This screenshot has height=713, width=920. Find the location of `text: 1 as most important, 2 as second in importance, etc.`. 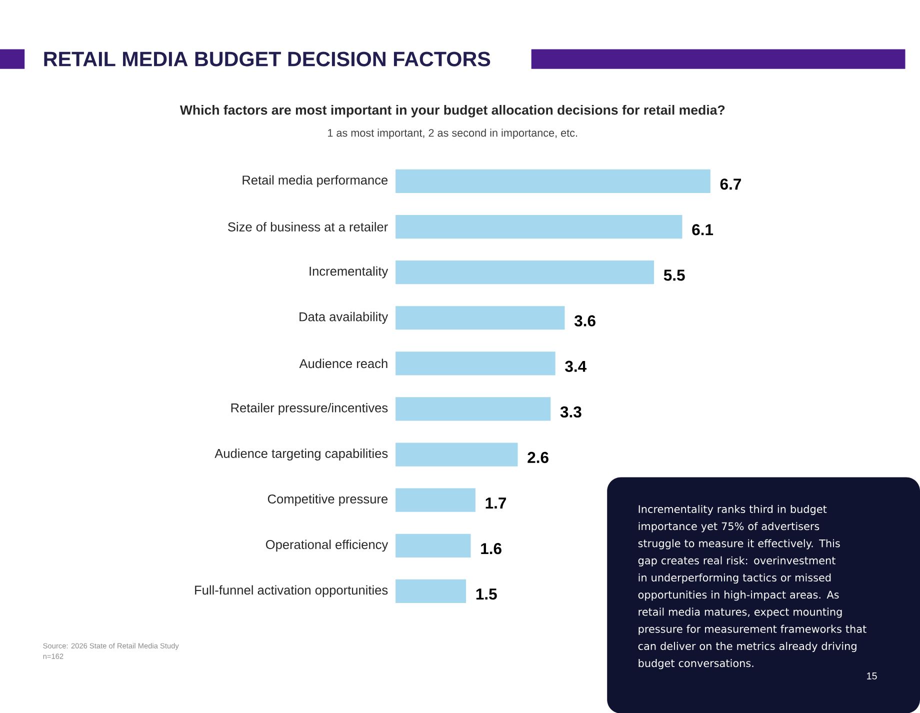

text: 1 as most important, 2 as second in importance, etc. is located at coordinates (453, 133).